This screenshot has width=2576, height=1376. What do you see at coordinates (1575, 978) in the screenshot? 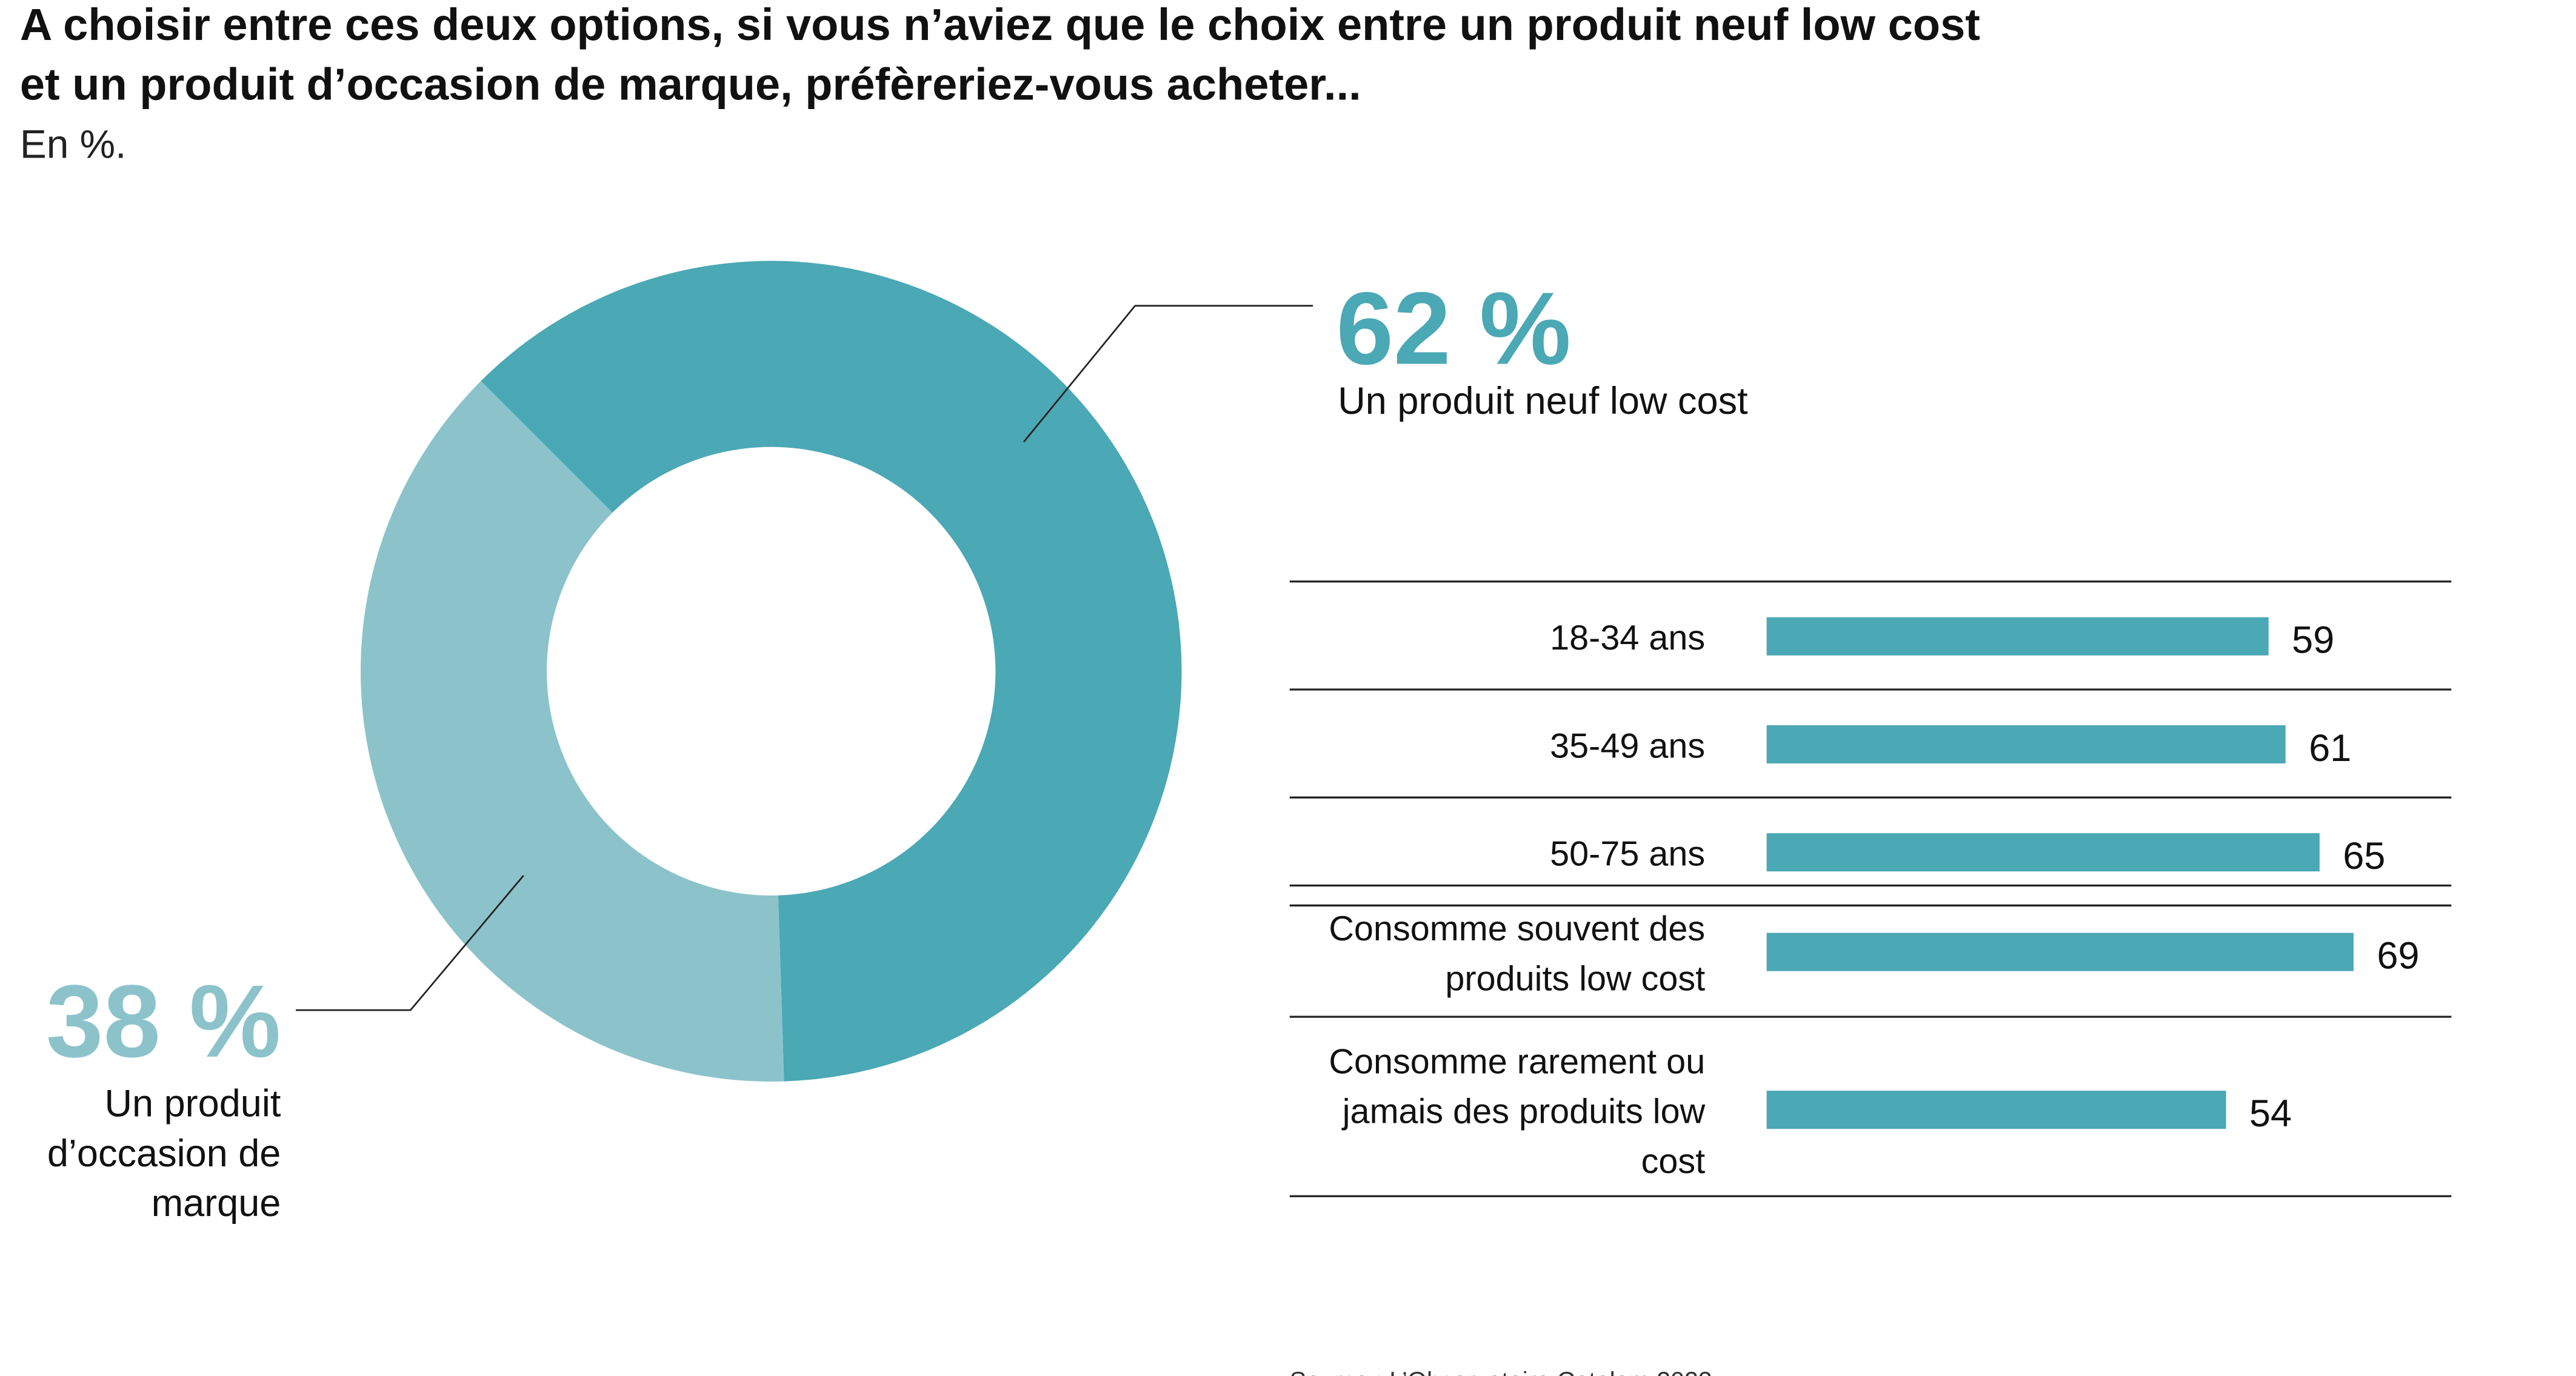
I see `bar-category-label: produits low cost` at bounding box center [1575, 978].